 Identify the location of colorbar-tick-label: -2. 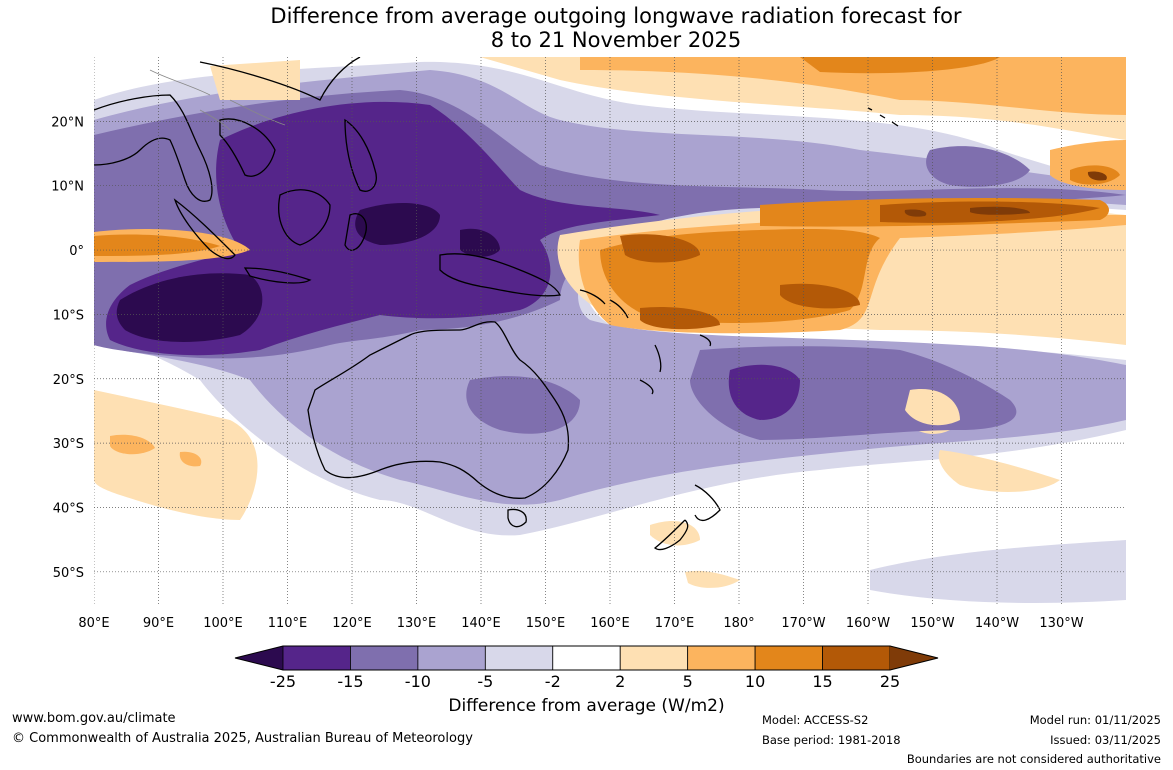
(552, 681).